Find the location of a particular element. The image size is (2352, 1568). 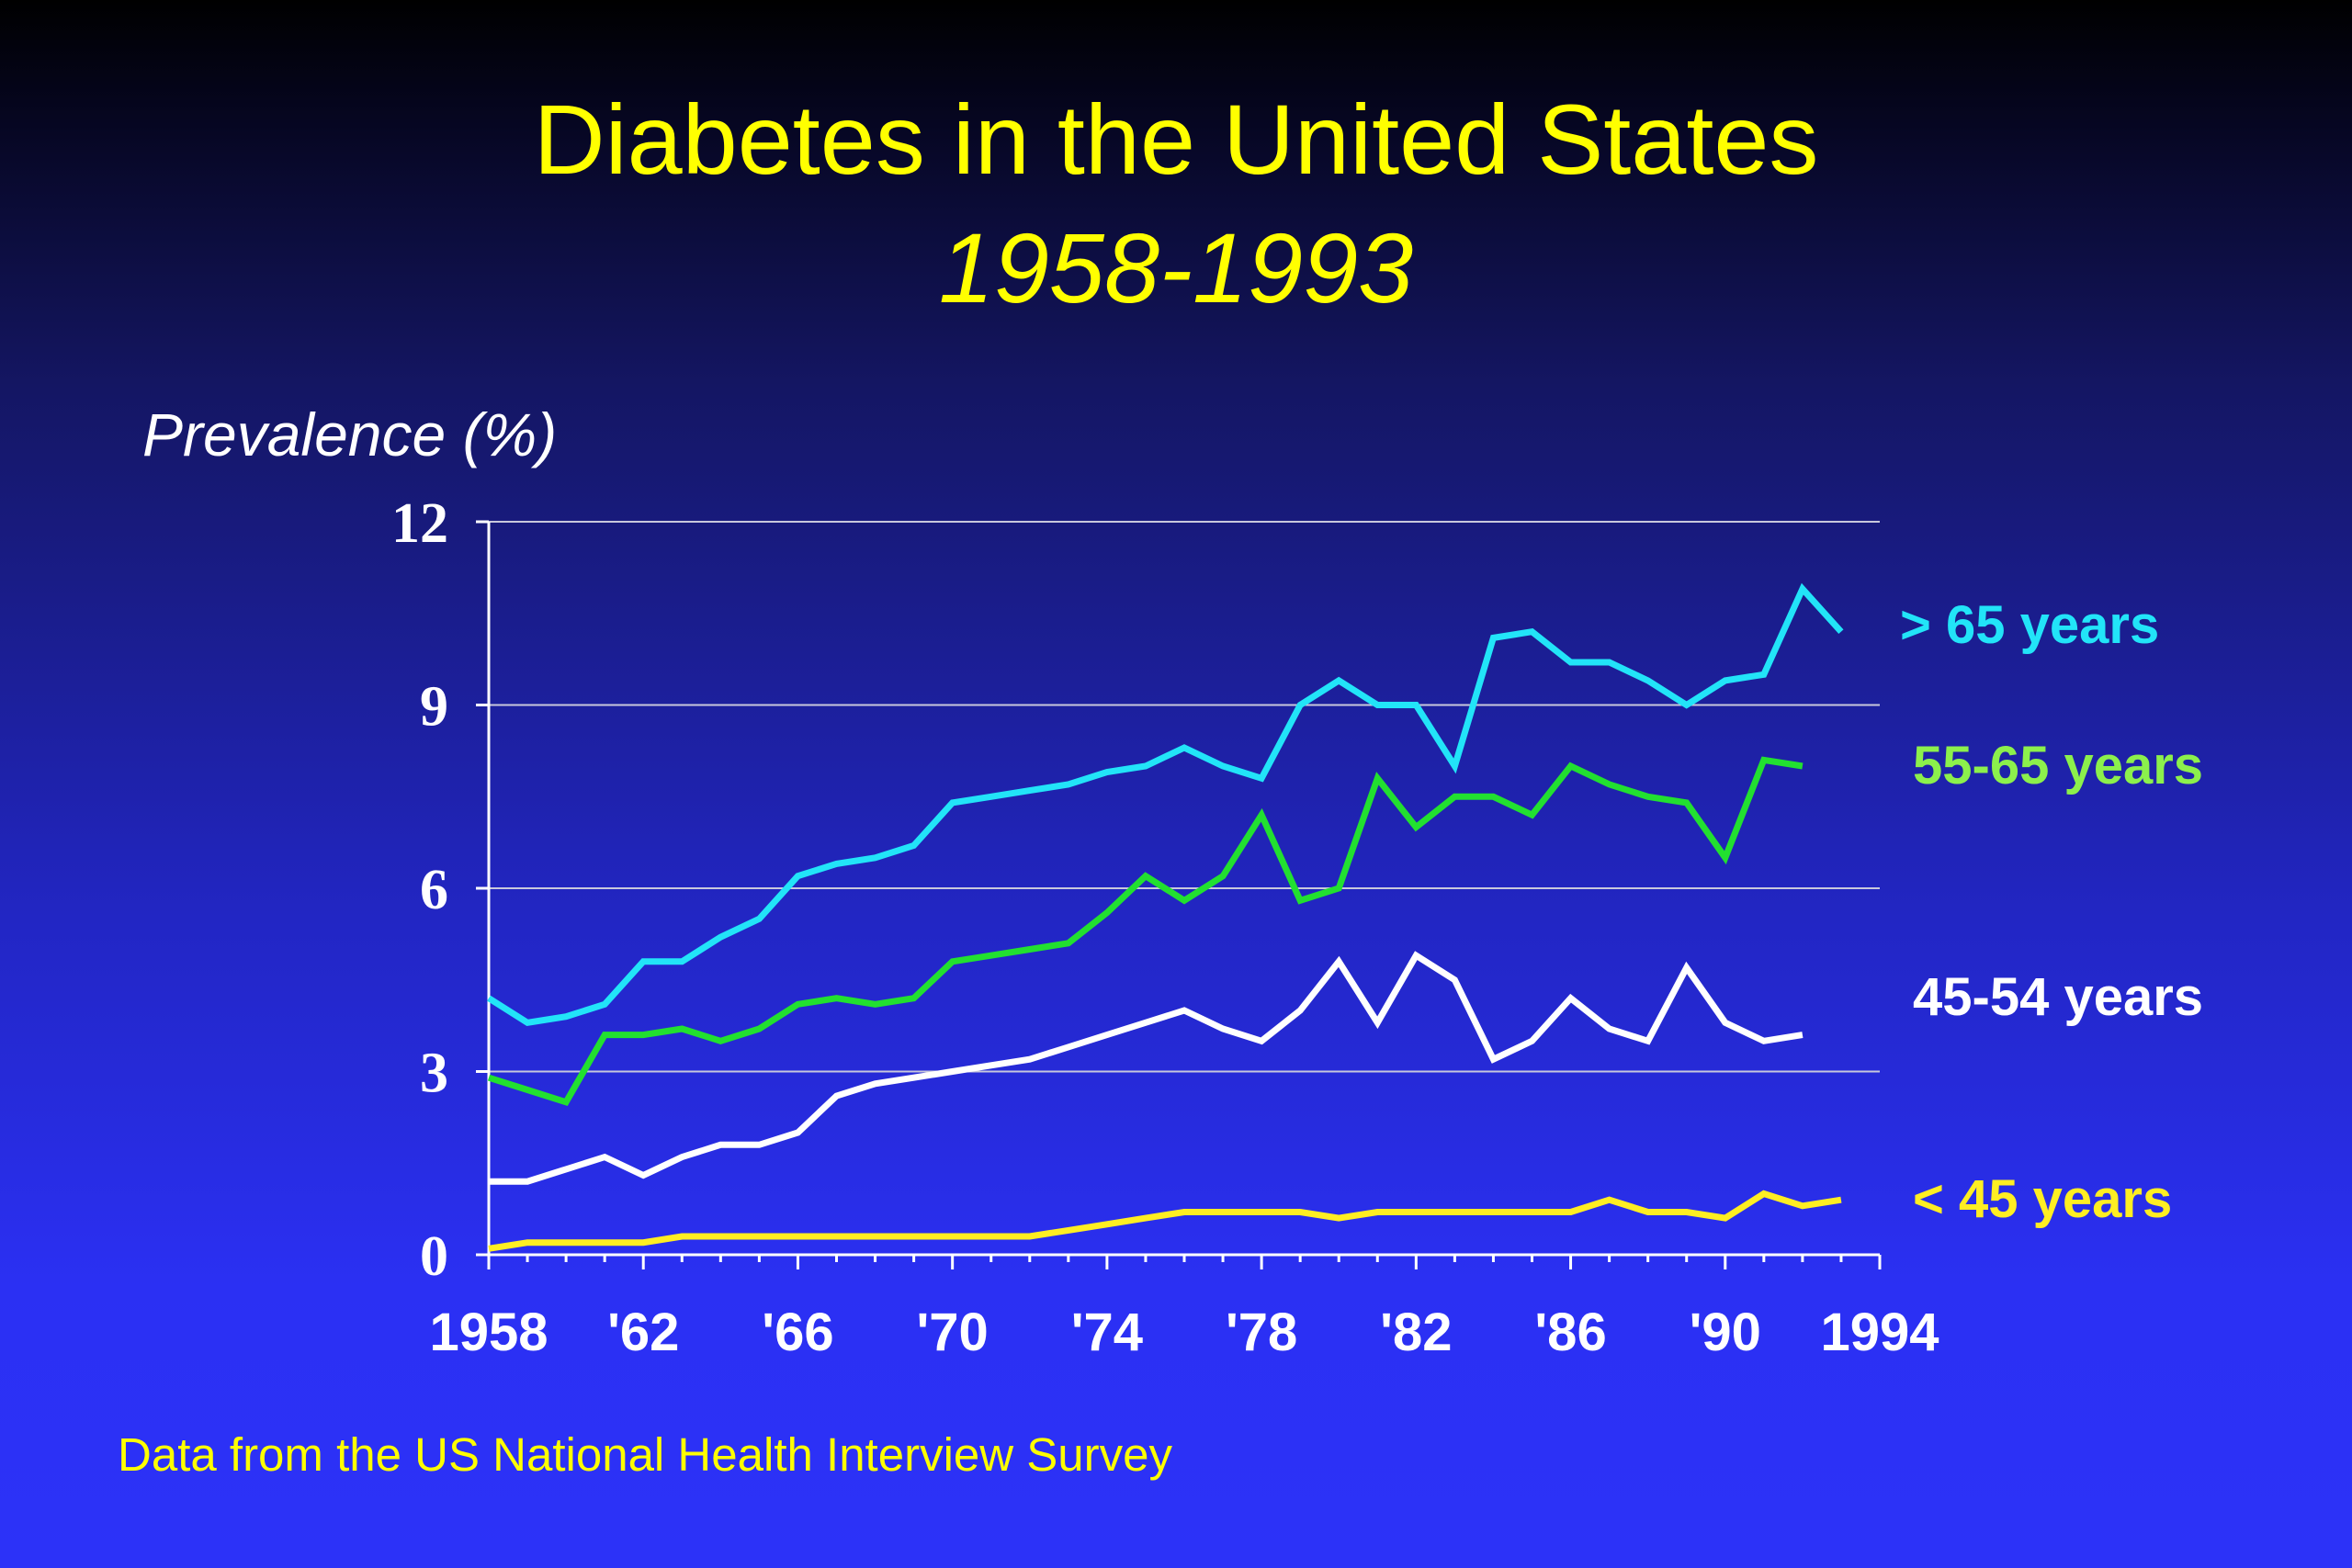

x-tick-label-1966: '66 is located at coordinates (798, 1333).